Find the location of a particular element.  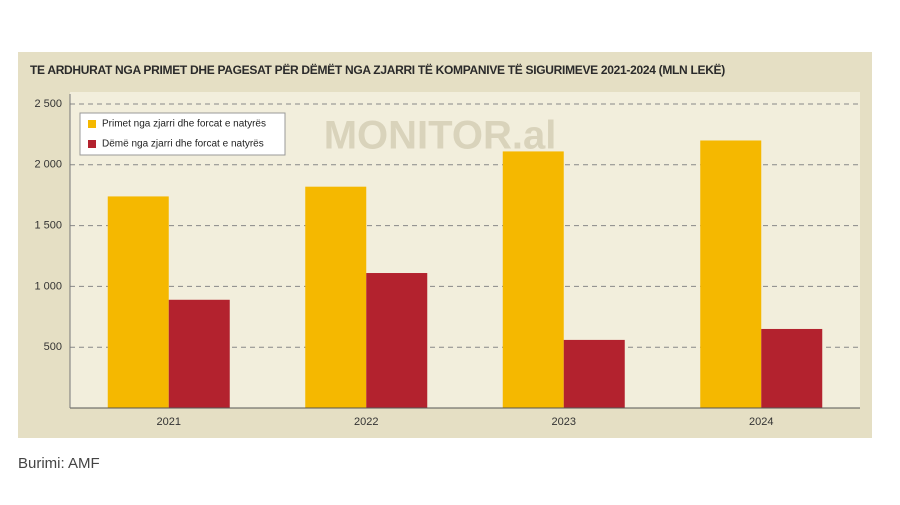

legend-box is located at coordinates (182, 134).